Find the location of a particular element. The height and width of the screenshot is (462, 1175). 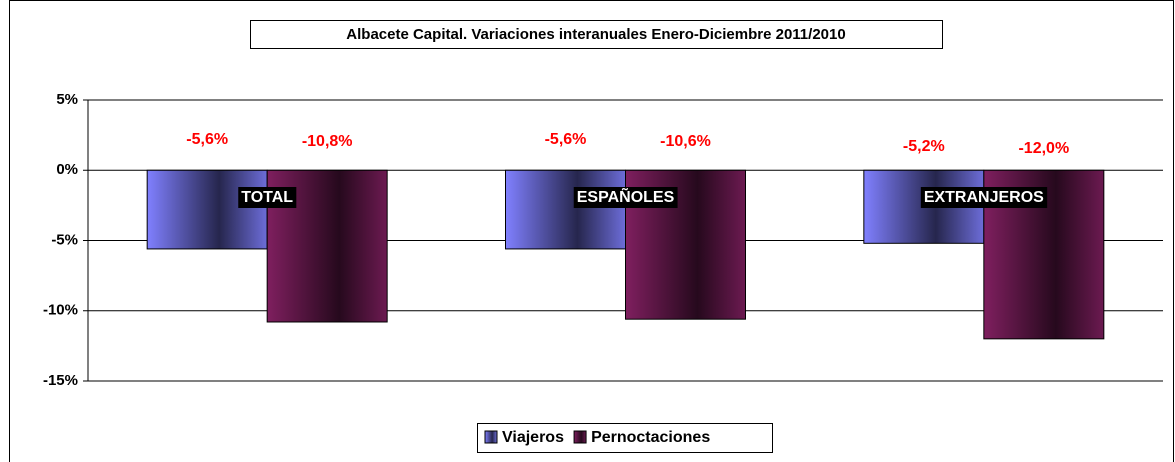

category-label: TOTAL is located at coordinates (267, 197).